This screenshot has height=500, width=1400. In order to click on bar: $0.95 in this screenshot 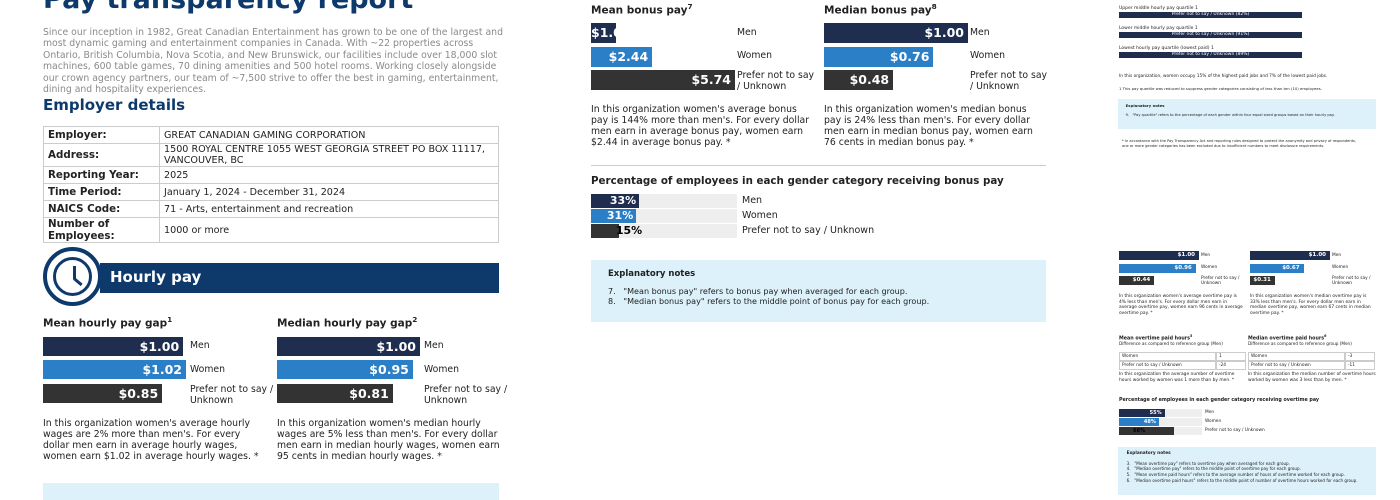, I will do `click(345, 370)`.